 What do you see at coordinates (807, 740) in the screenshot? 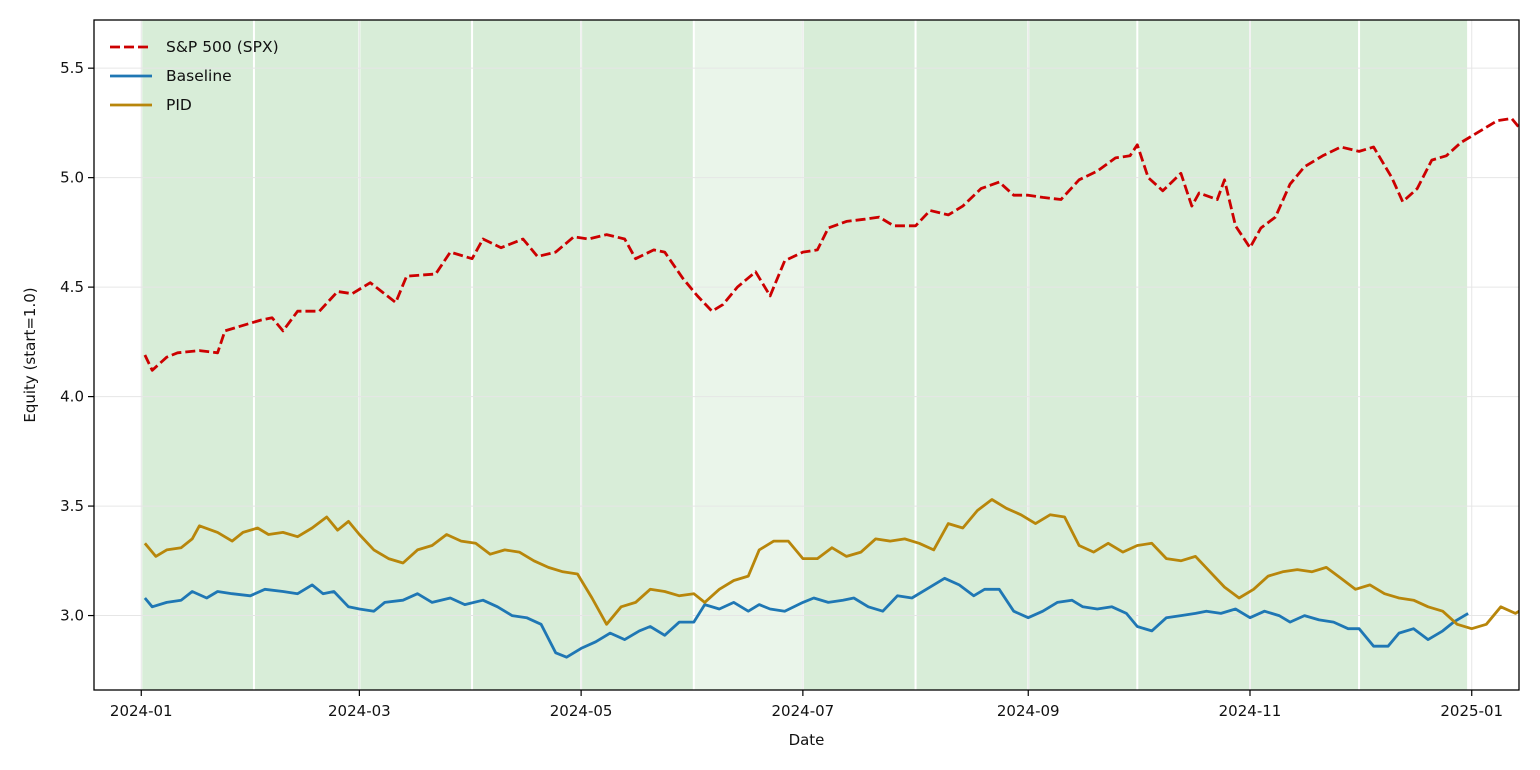
I see `x-axis-label: Date` at bounding box center [807, 740].